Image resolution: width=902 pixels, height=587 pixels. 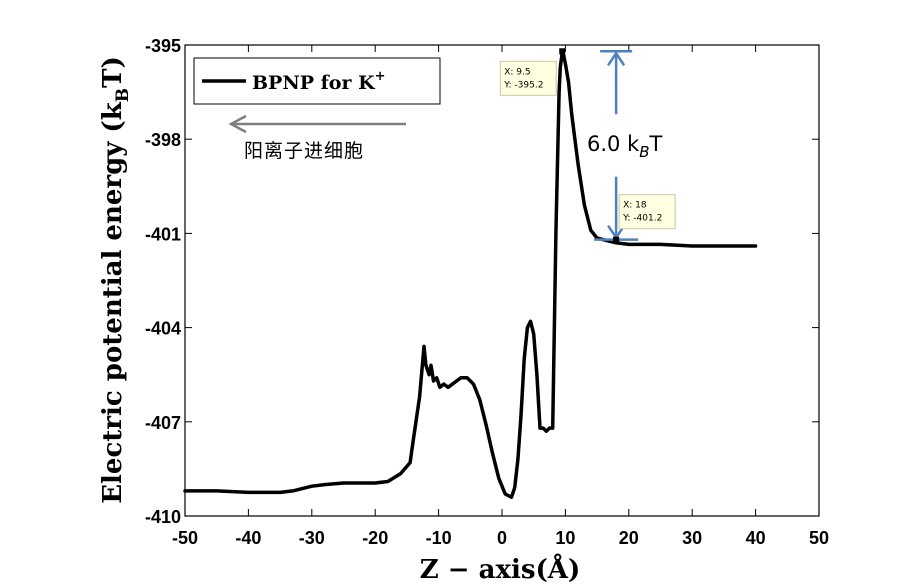 I want to click on barrier-annotation, so click(x=616, y=145).